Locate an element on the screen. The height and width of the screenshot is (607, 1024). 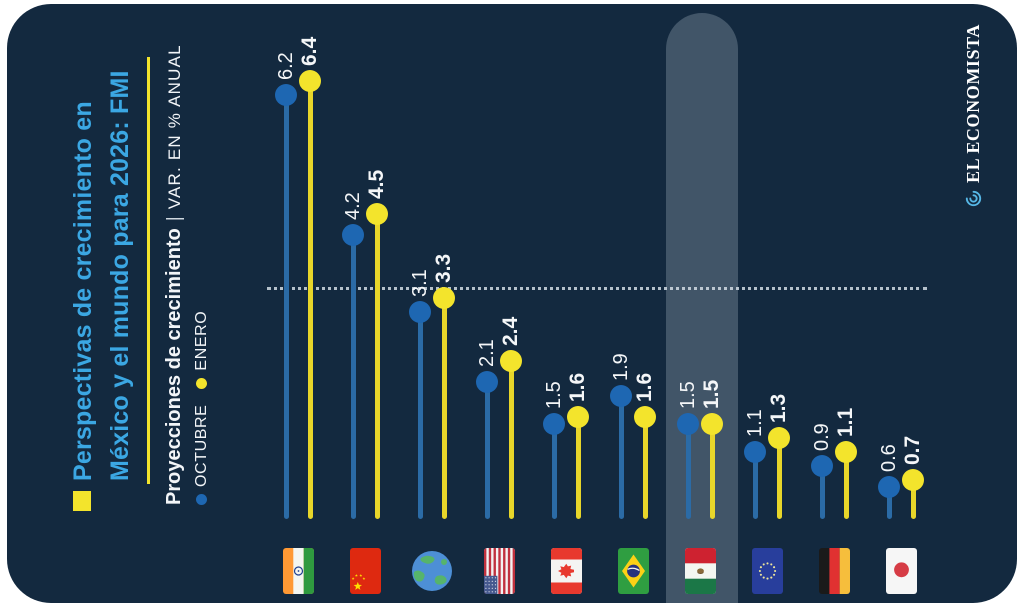
germany-flag is located at coordinates (834, 571).